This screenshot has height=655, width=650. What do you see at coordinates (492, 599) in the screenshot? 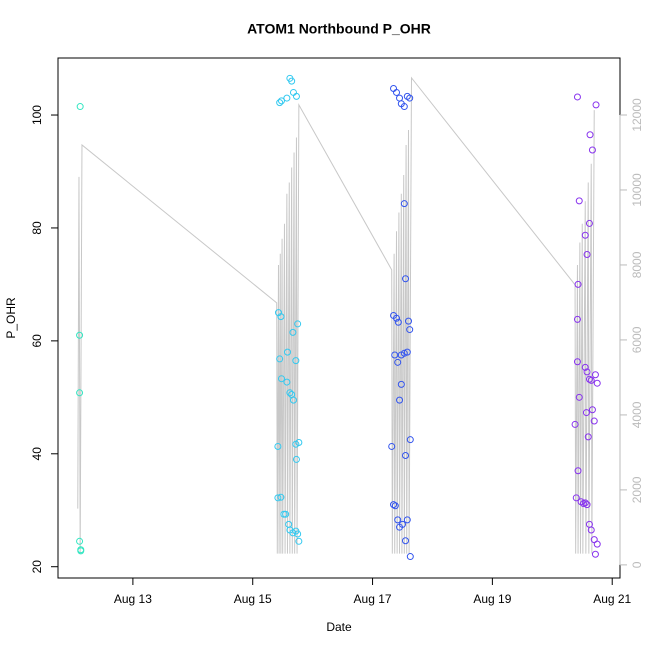
I see `x-tick-label: Aug 19` at bounding box center [492, 599].